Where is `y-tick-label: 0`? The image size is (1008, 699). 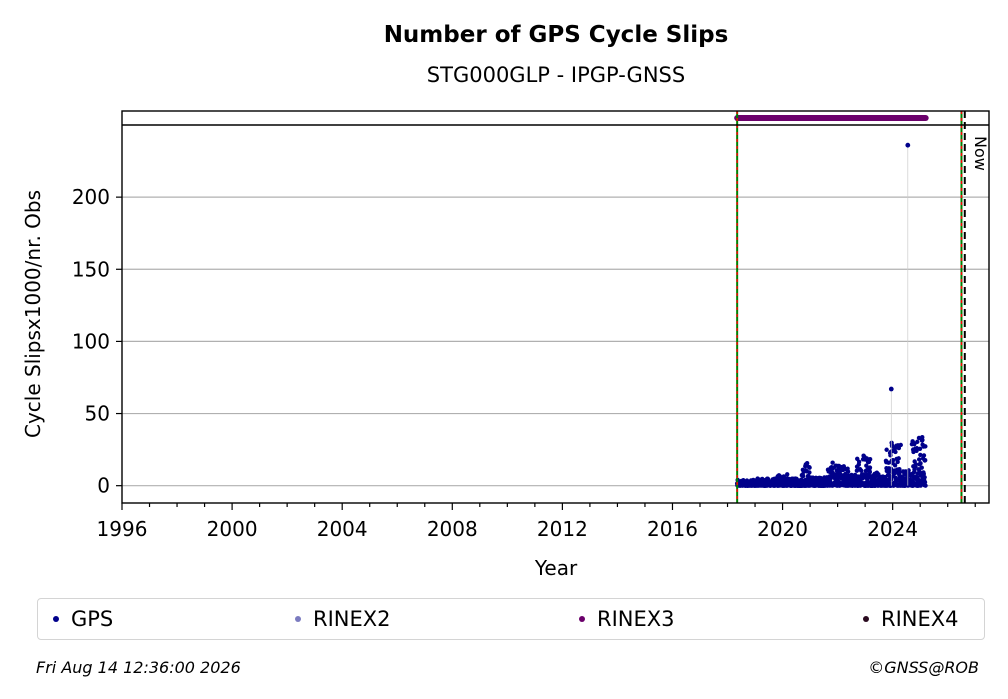
y-tick-label: 0 is located at coordinates (103, 486).